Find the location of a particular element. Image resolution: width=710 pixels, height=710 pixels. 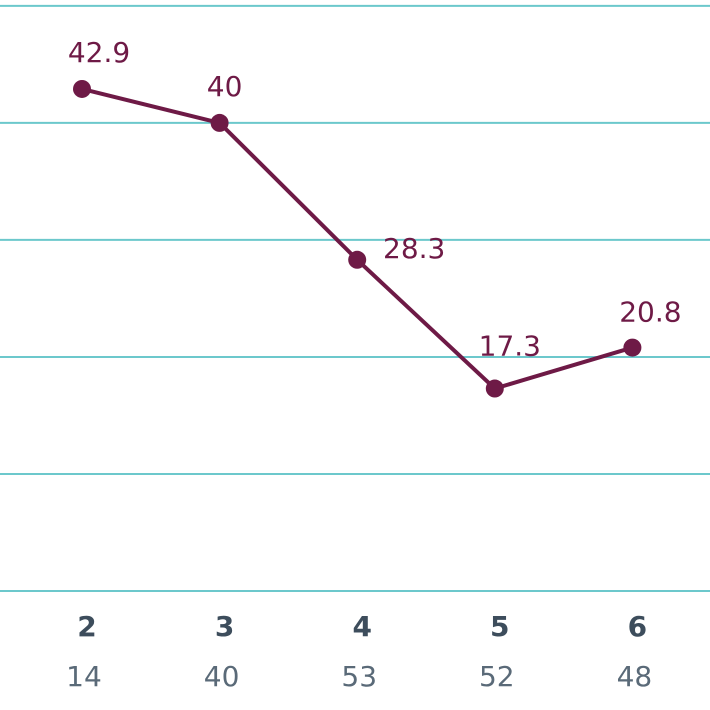

x-tick-label: 3 is located at coordinates (224, 626).